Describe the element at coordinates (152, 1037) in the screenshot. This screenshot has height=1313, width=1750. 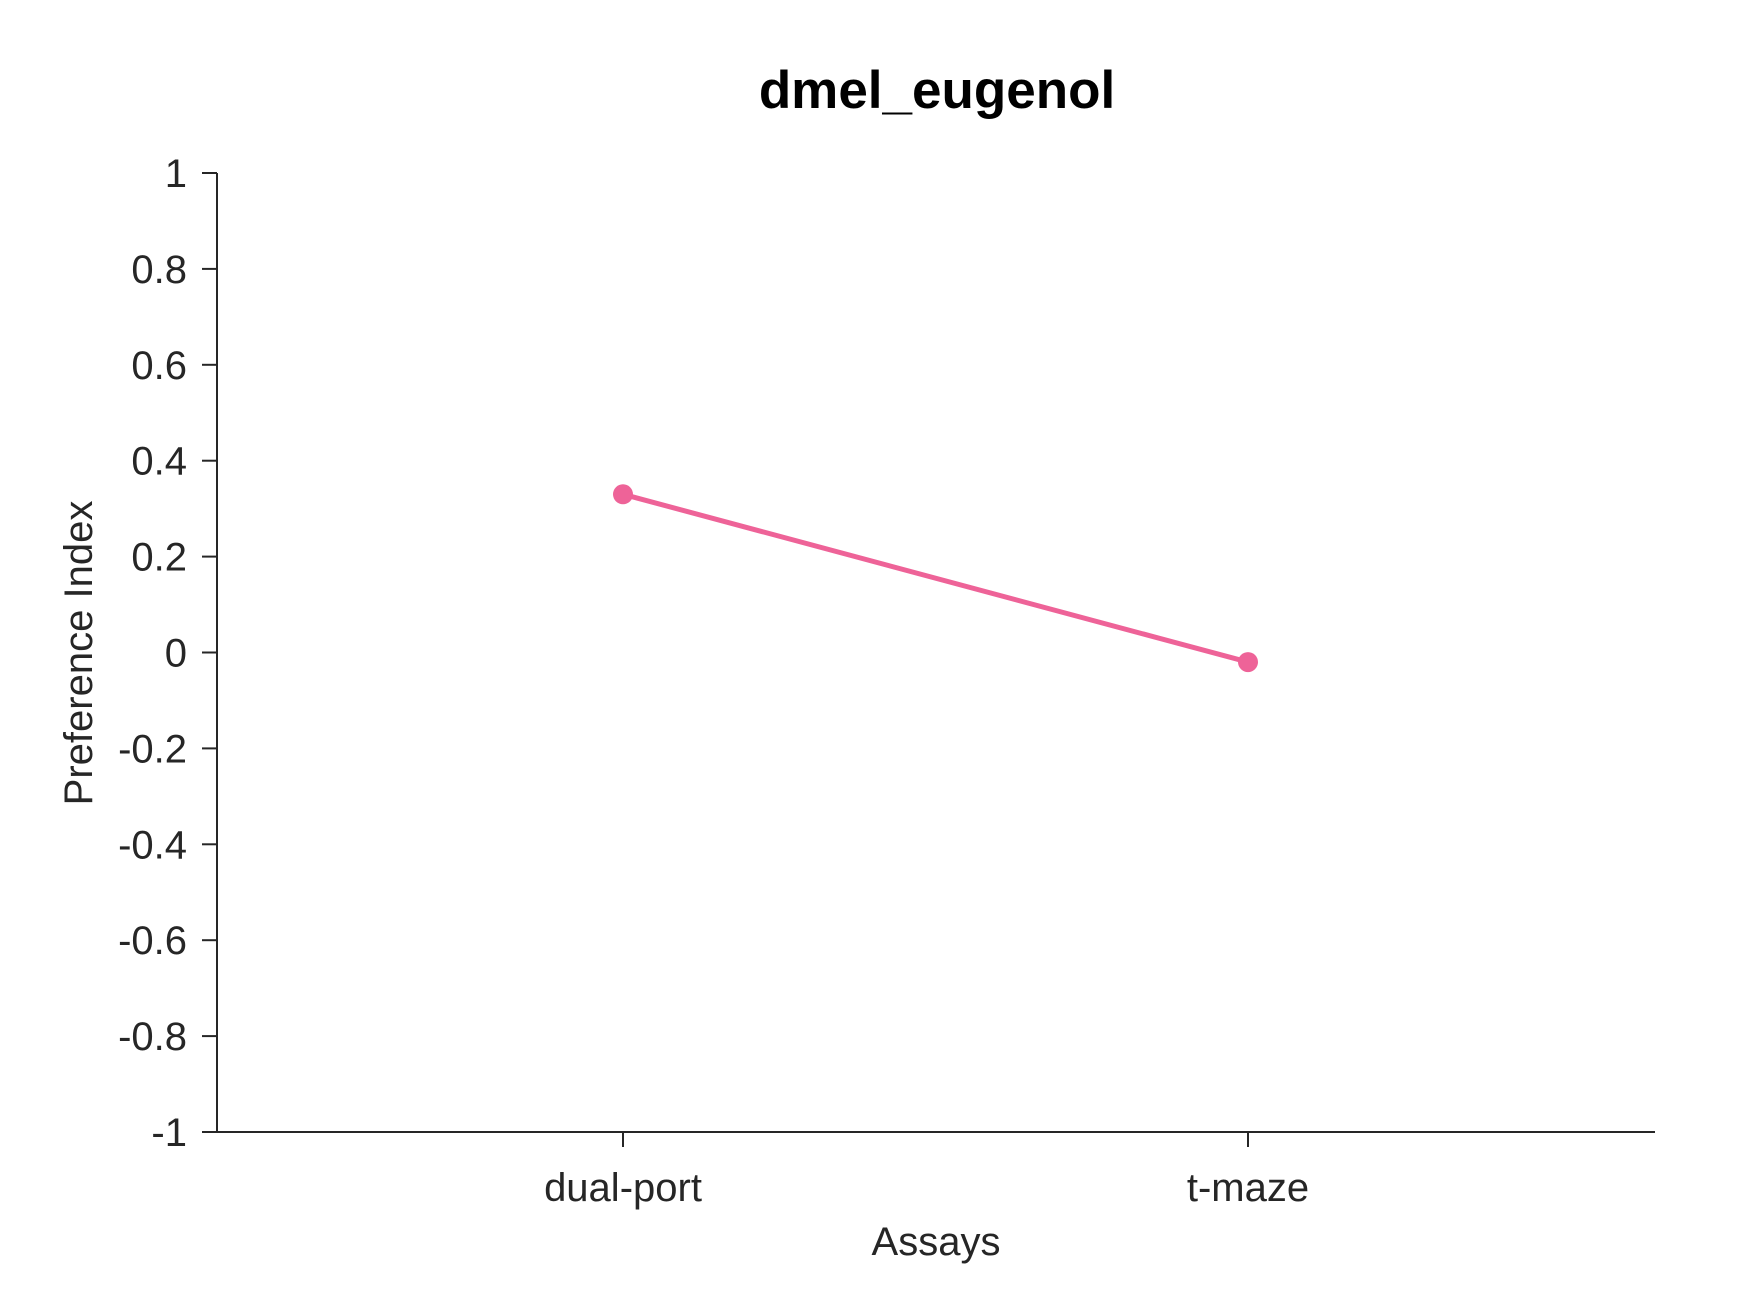
I see `y-tick-label: -0.8` at that location.